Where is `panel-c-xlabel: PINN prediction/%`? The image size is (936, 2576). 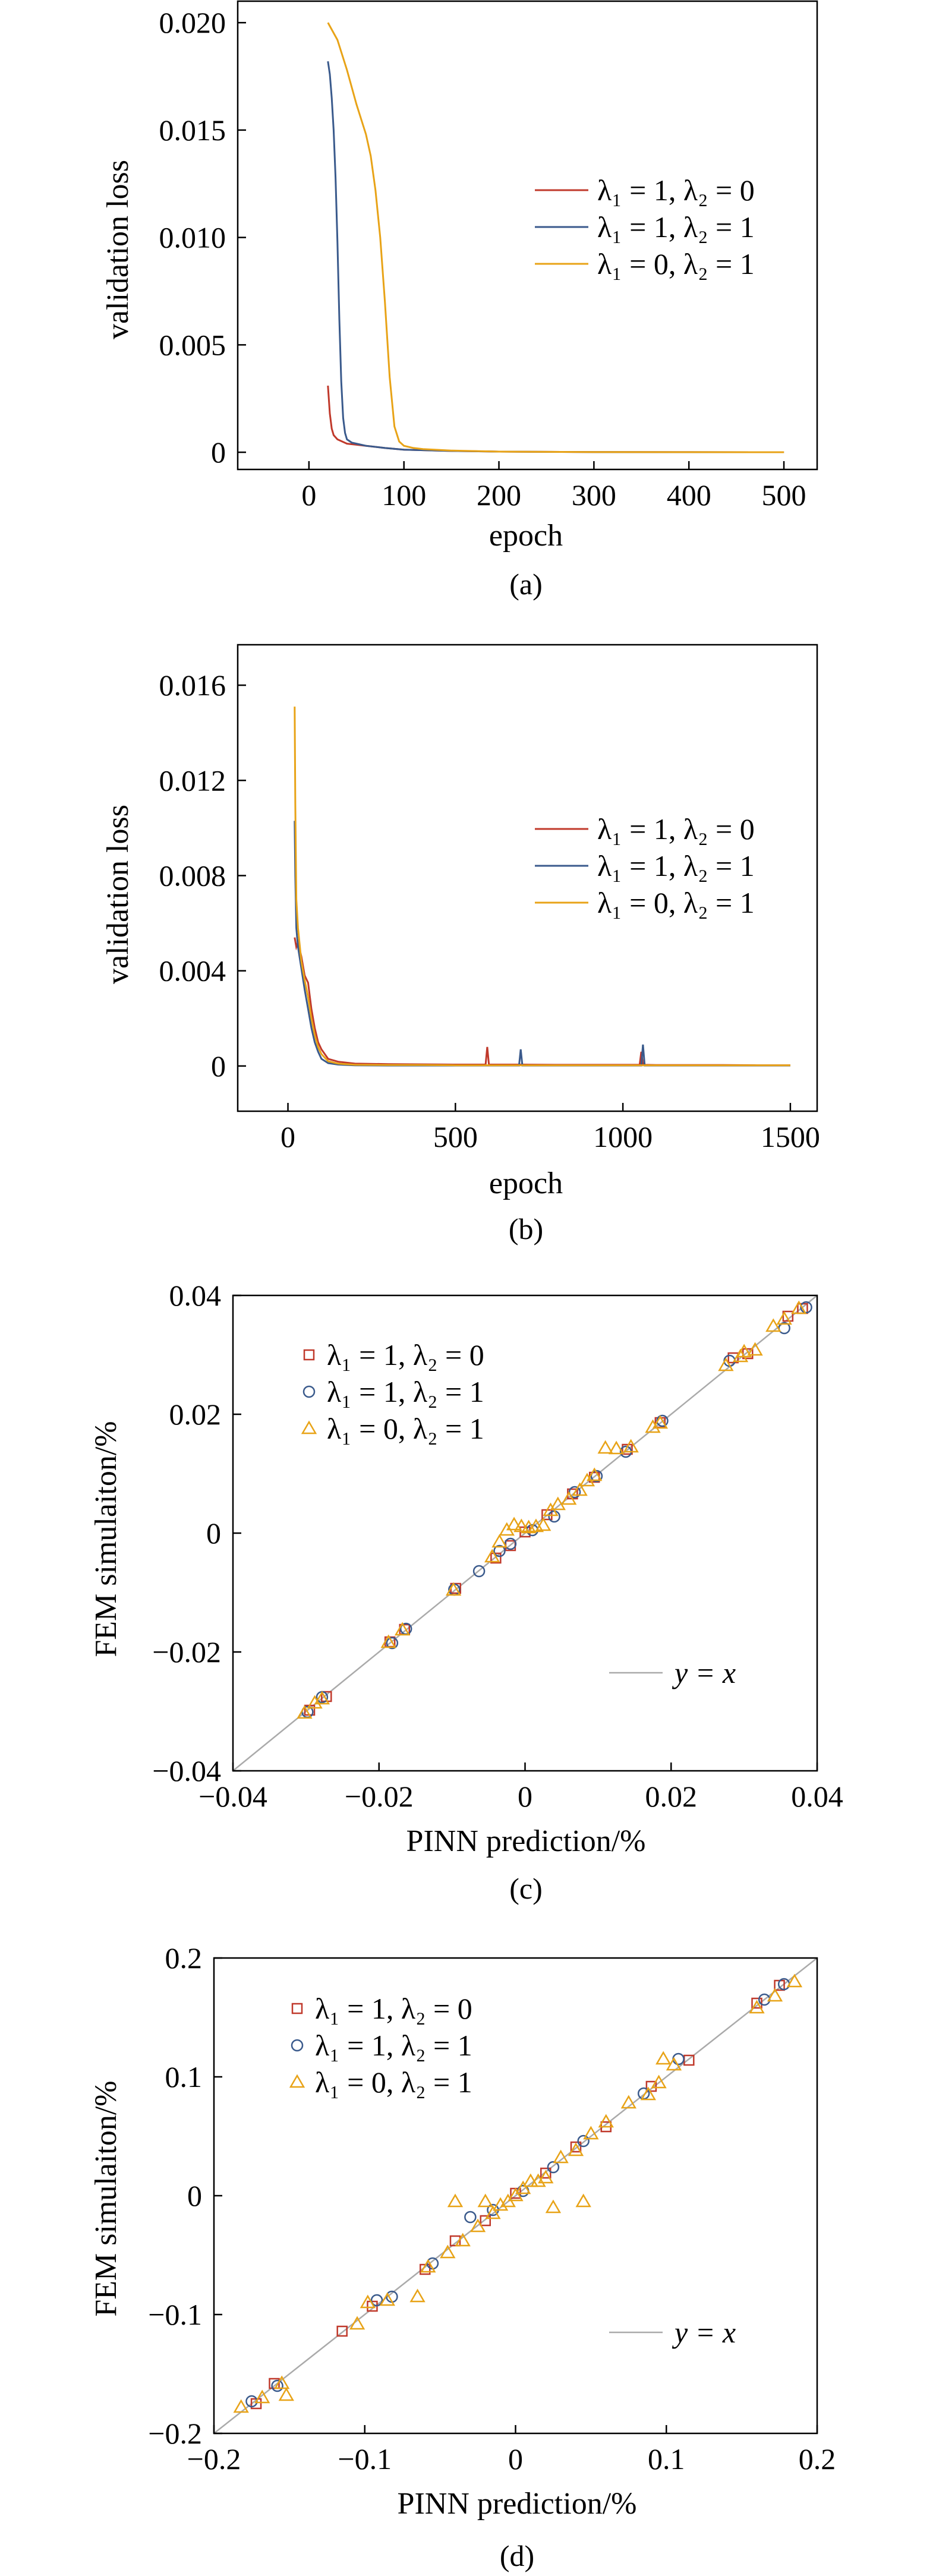
panel-c-xlabel: PINN prediction/% is located at coordinates (526, 1841).